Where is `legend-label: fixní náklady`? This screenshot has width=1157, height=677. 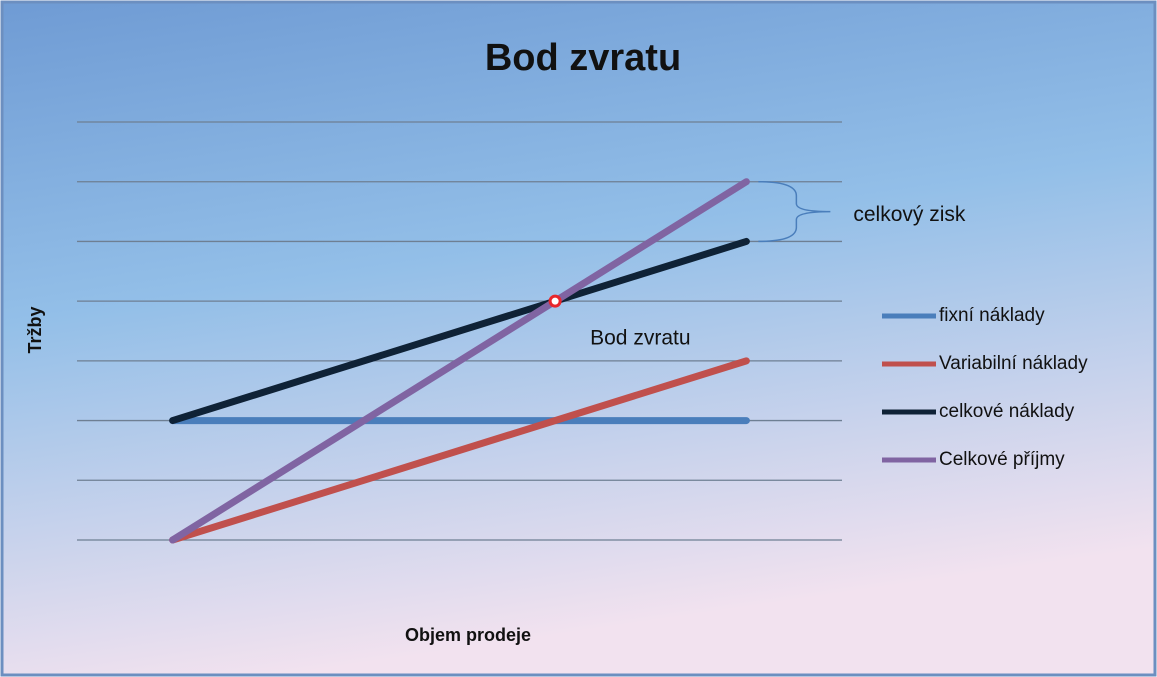
legend-label: fixní náklady is located at coordinates (992, 315).